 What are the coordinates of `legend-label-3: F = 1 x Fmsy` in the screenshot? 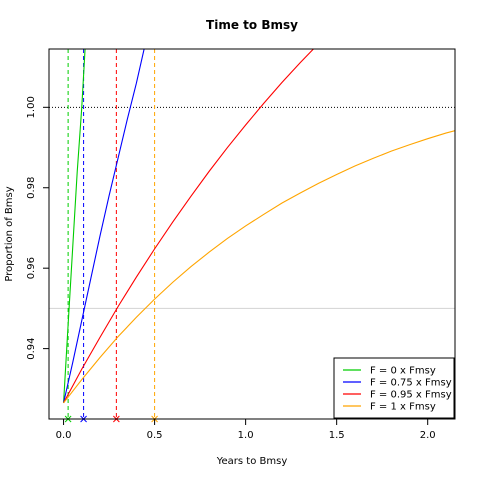 It's located at (403, 407).